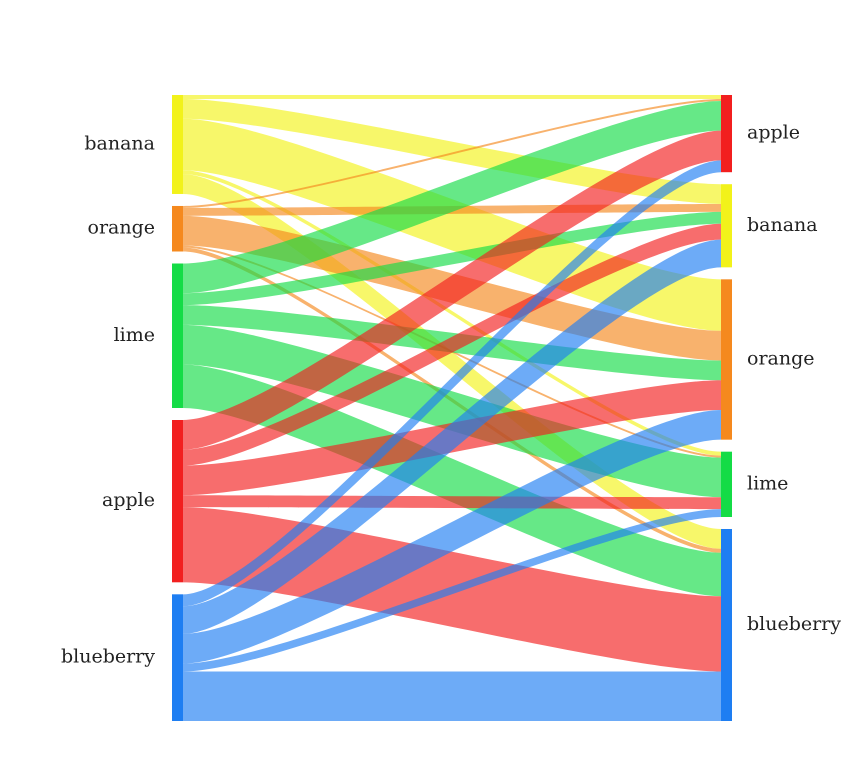 The height and width of the screenshot is (770, 865). Describe the element at coordinates (452, 97) in the screenshot. I see `link-banana-to-apple` at that location.